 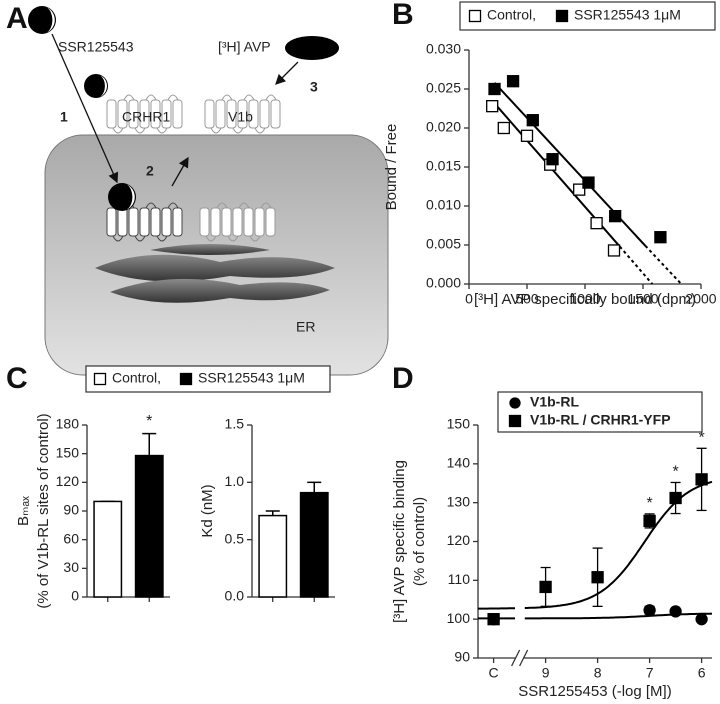 What do you see at coordinates (443, 127) in the screenshot?
I see `y-tick-label: 0.020` at bounding box center [443, 127].